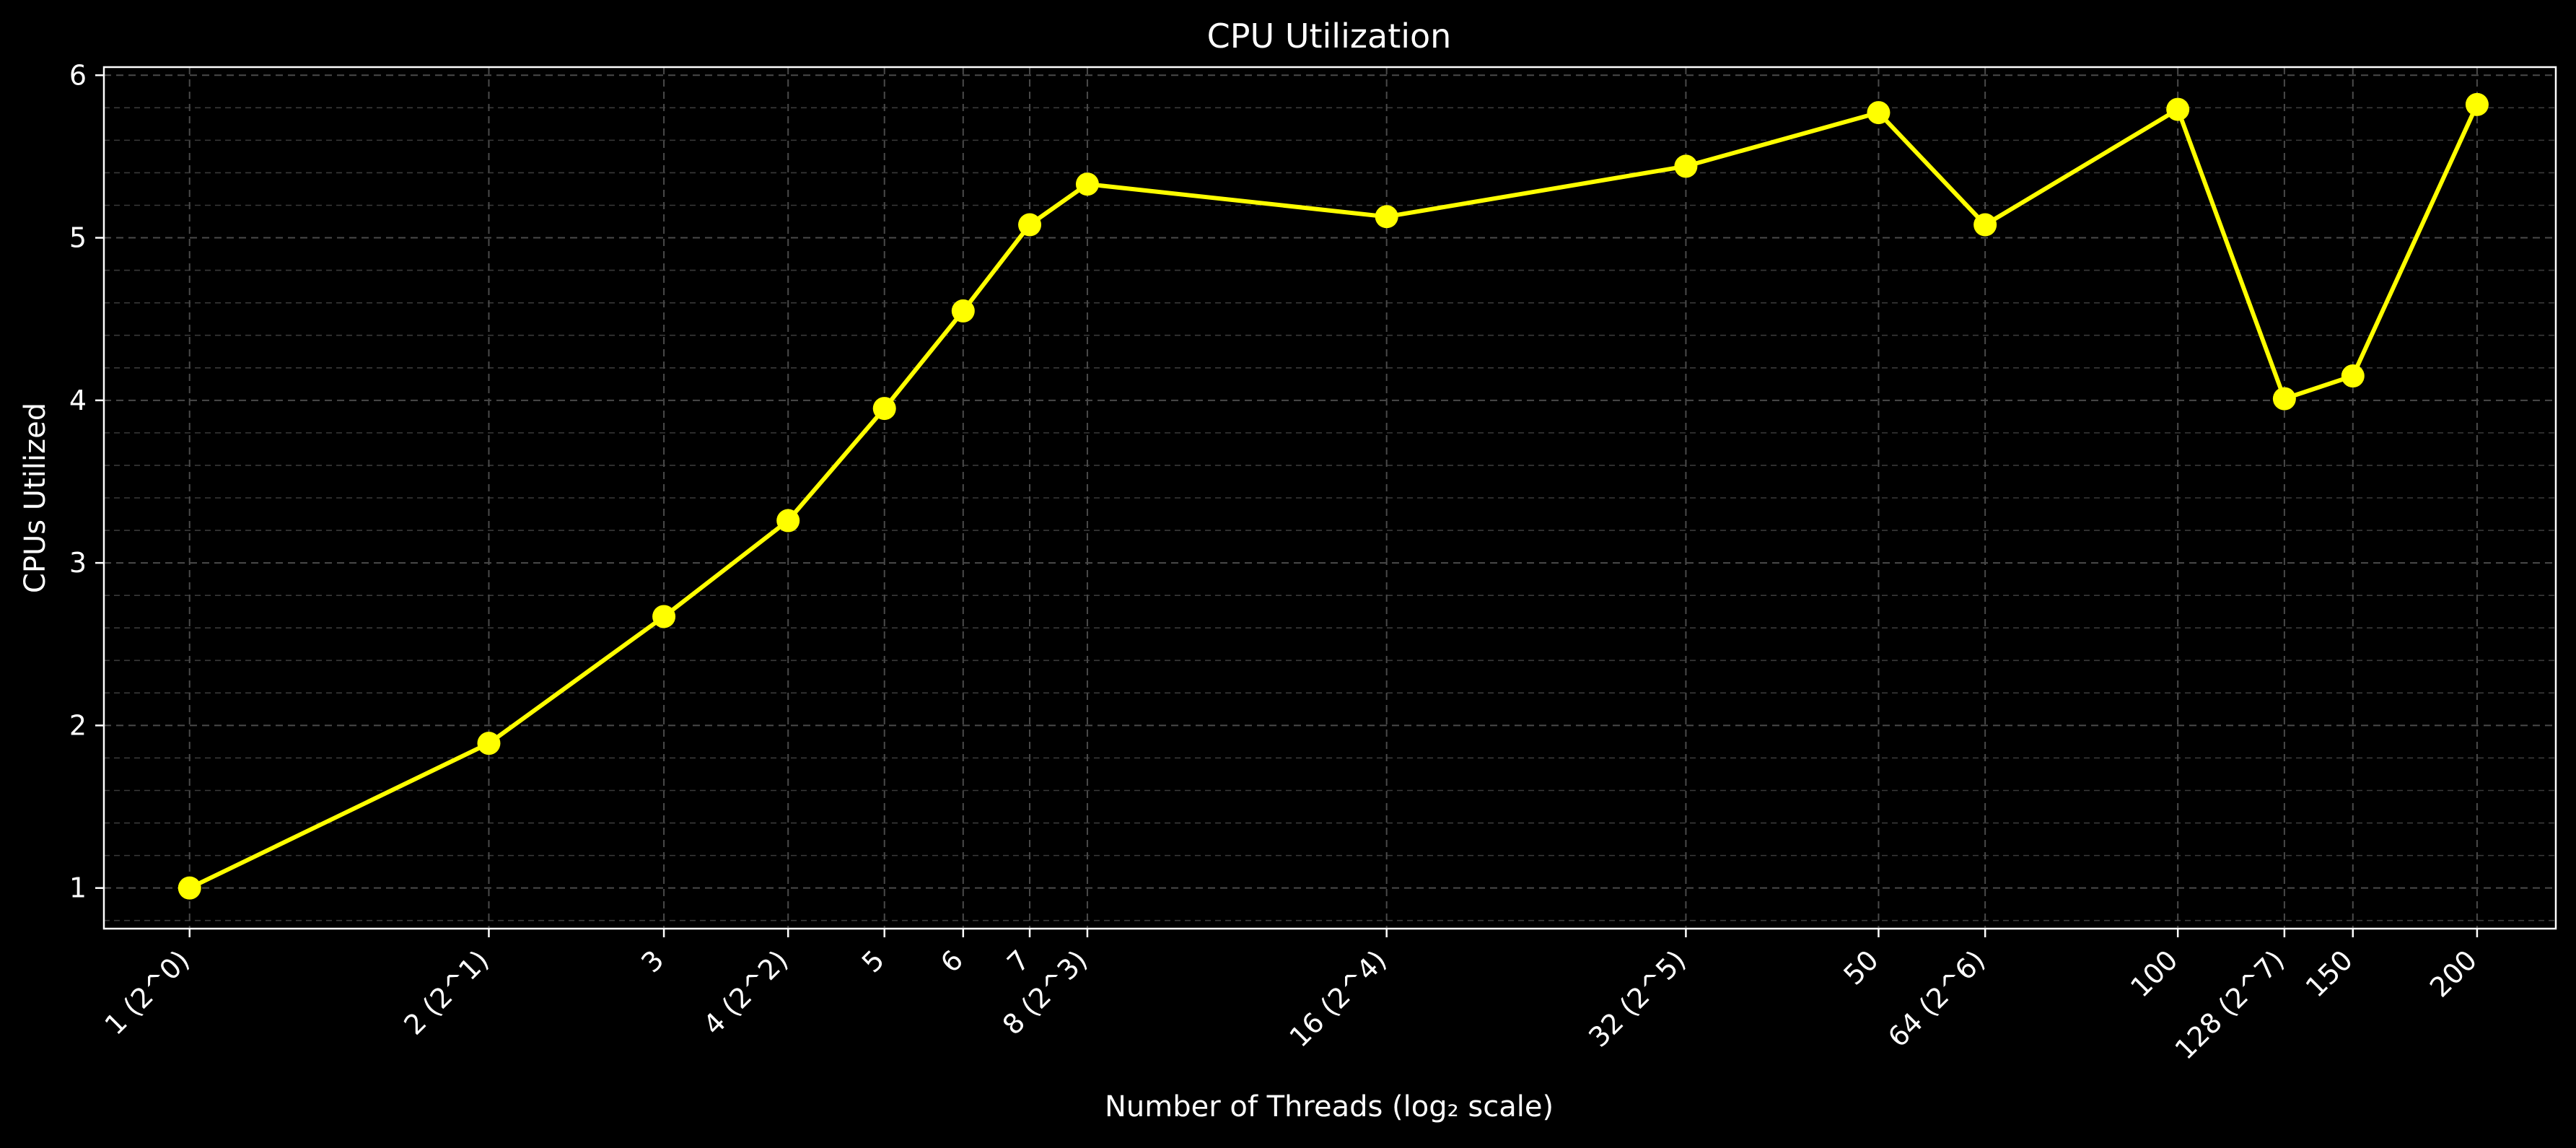  What do you see at coordinates (78, 888) in the screenshot?
I see `y-tick-label: 1` at bounding box center [78, 888].